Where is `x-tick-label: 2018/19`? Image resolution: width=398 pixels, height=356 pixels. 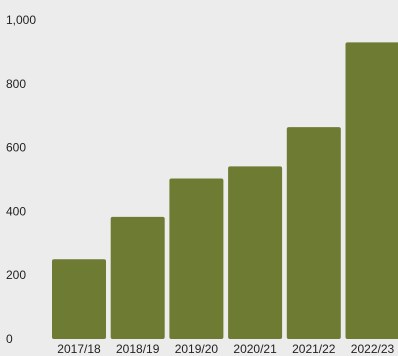 x-tick-label: 2018/19 is located at coordinates (138, 349).